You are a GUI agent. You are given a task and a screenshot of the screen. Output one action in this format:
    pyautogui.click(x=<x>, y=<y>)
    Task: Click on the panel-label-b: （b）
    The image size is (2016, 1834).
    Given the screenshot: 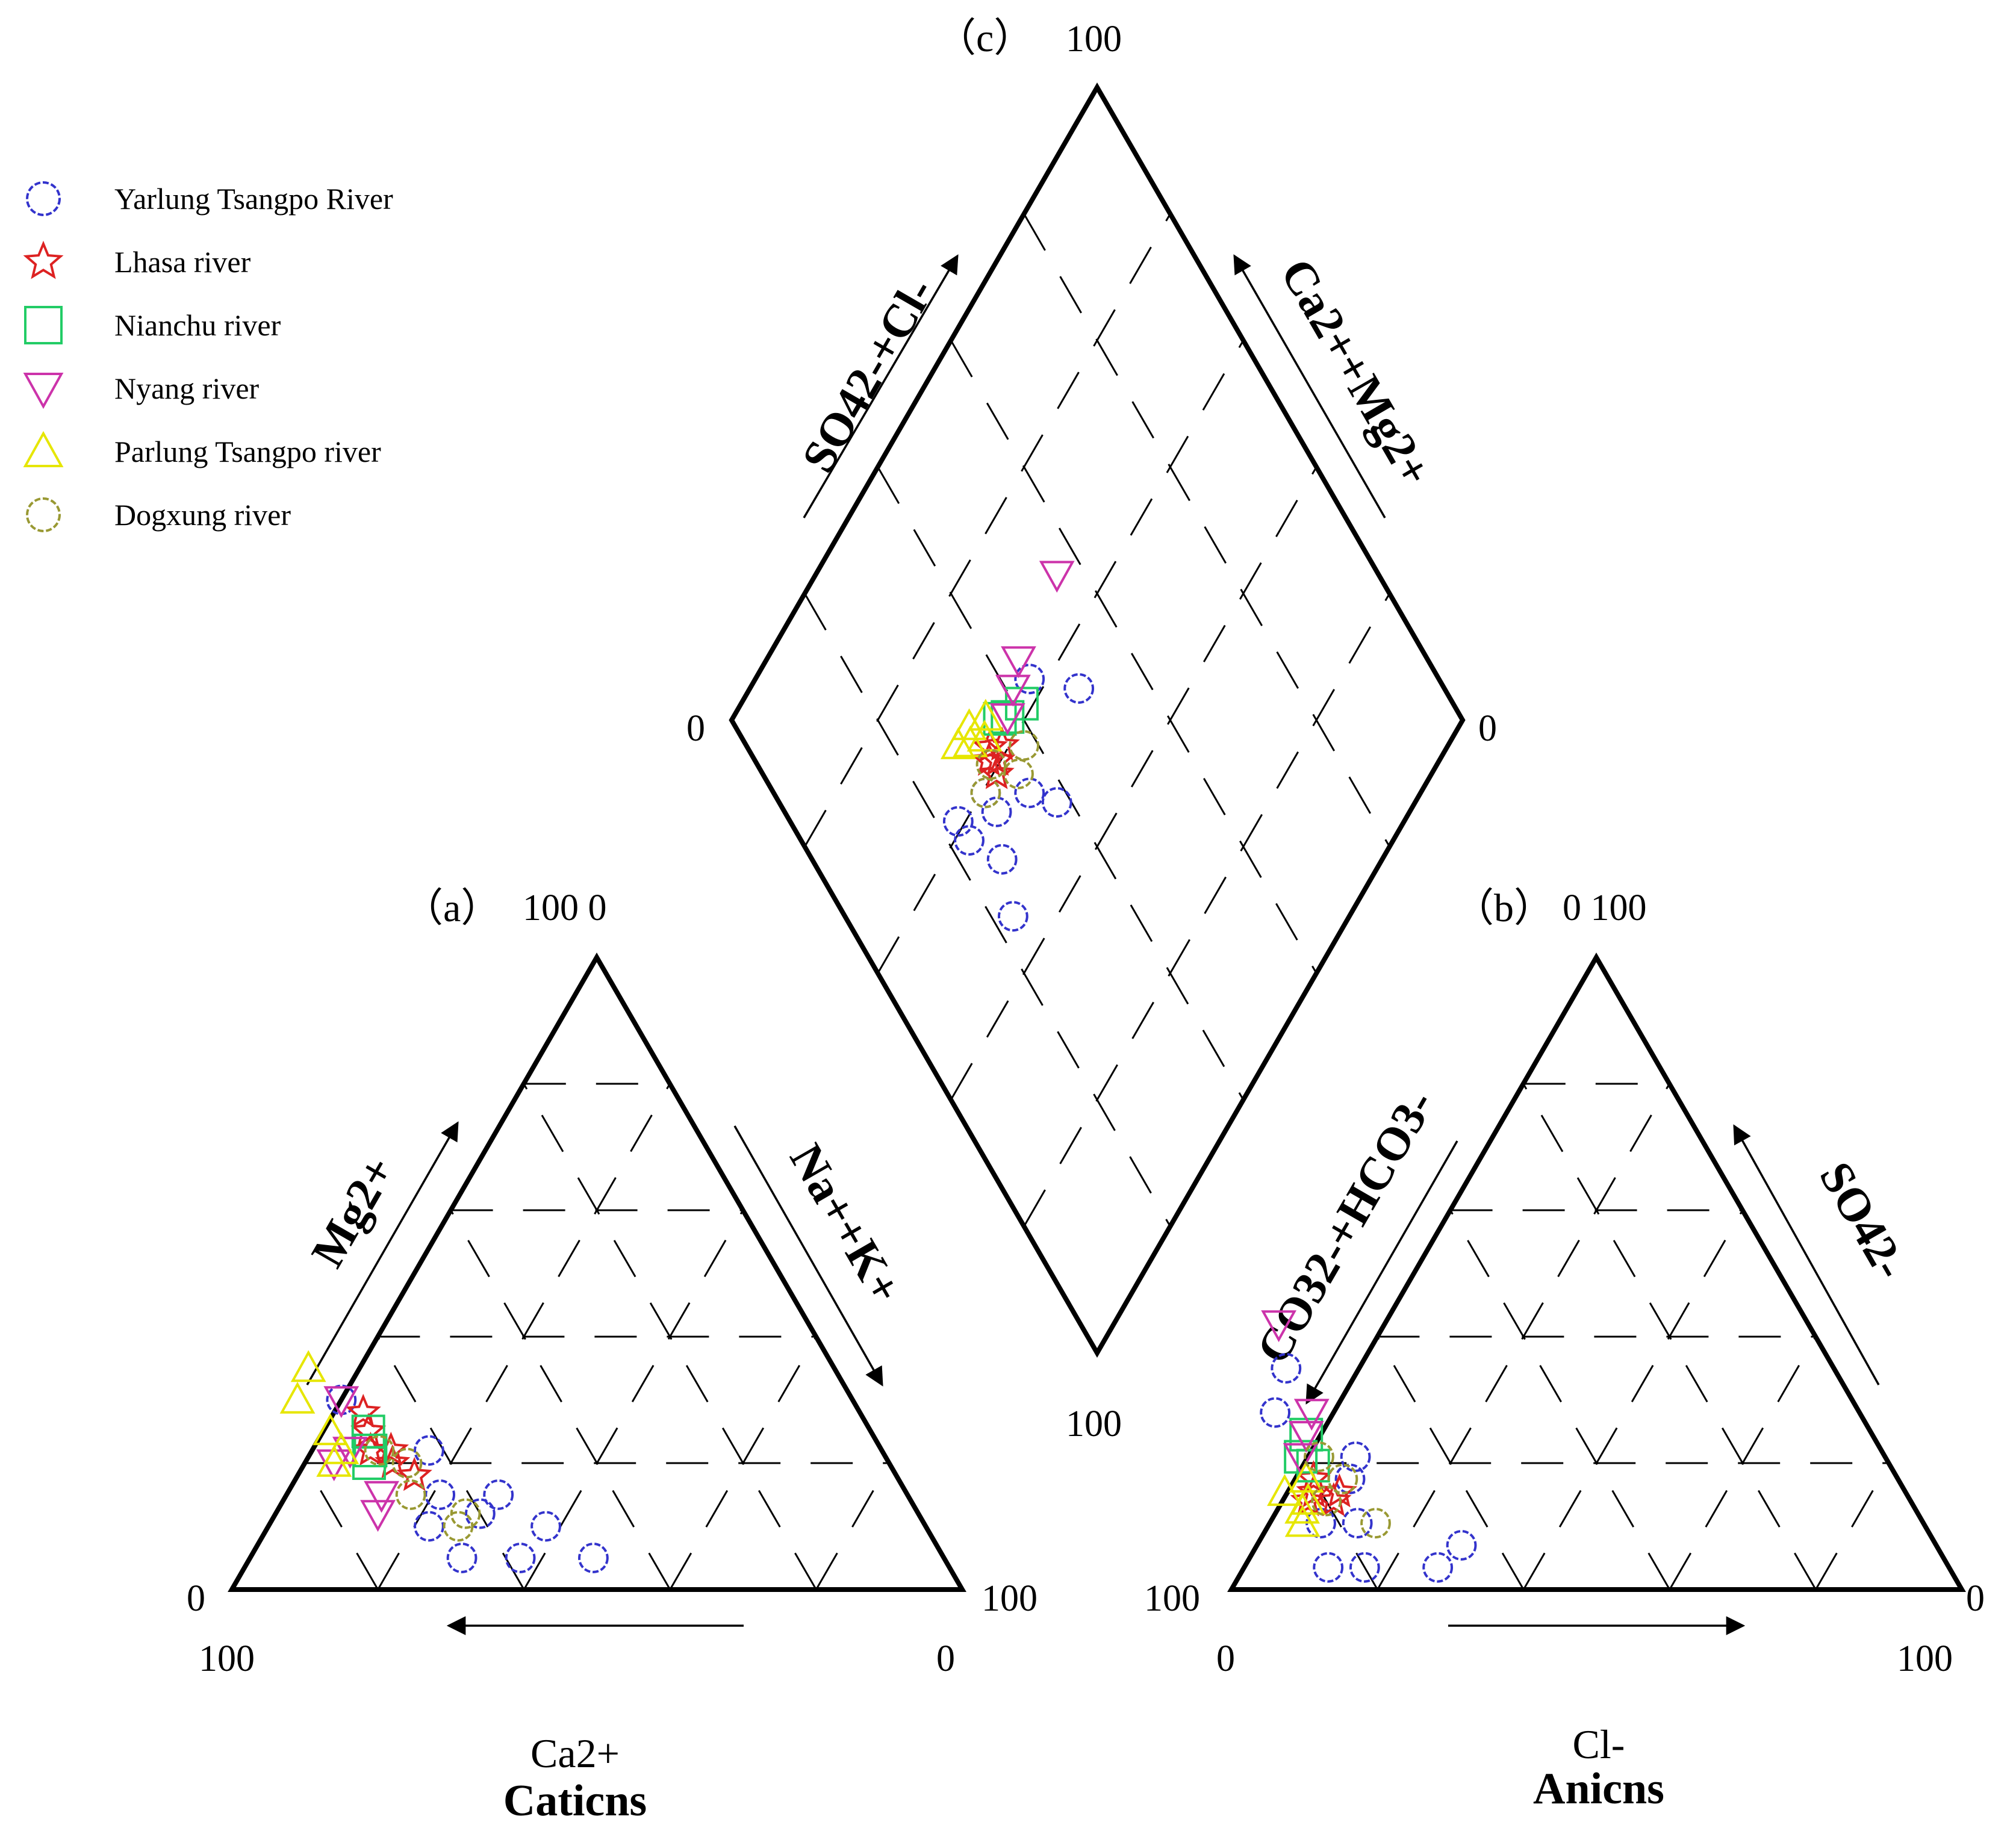 What is the action you would take?
    pyautogui.click(x=1504, y=908)
    